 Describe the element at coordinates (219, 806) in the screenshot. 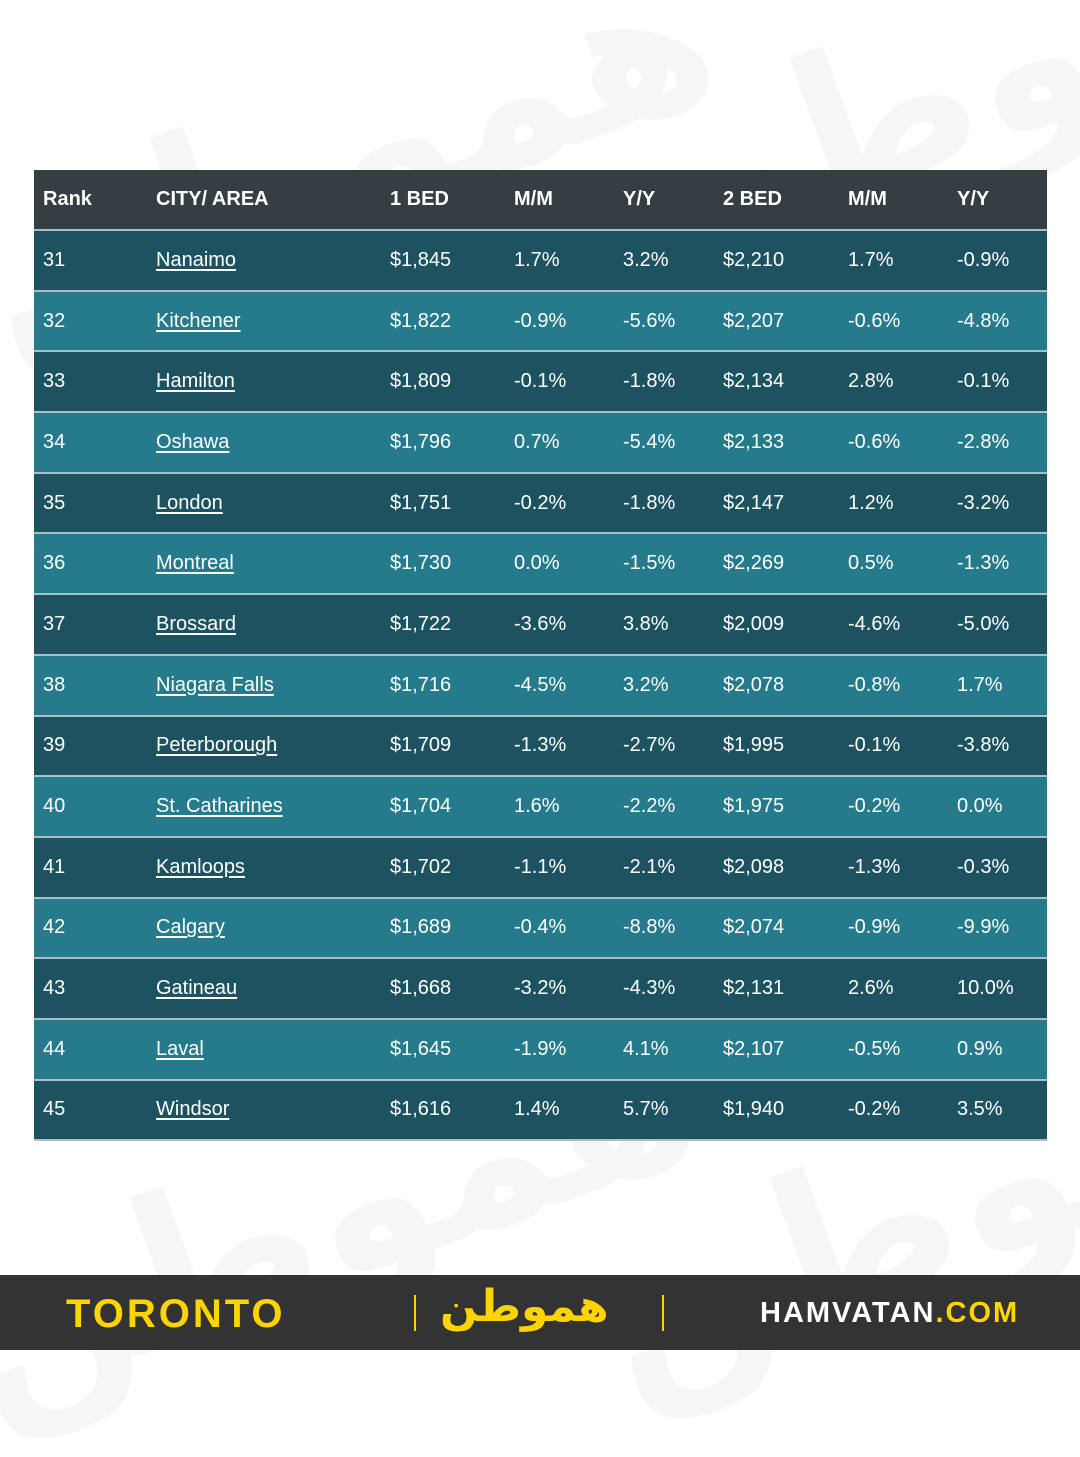

I see `city-link: St. Catharines` at that location.